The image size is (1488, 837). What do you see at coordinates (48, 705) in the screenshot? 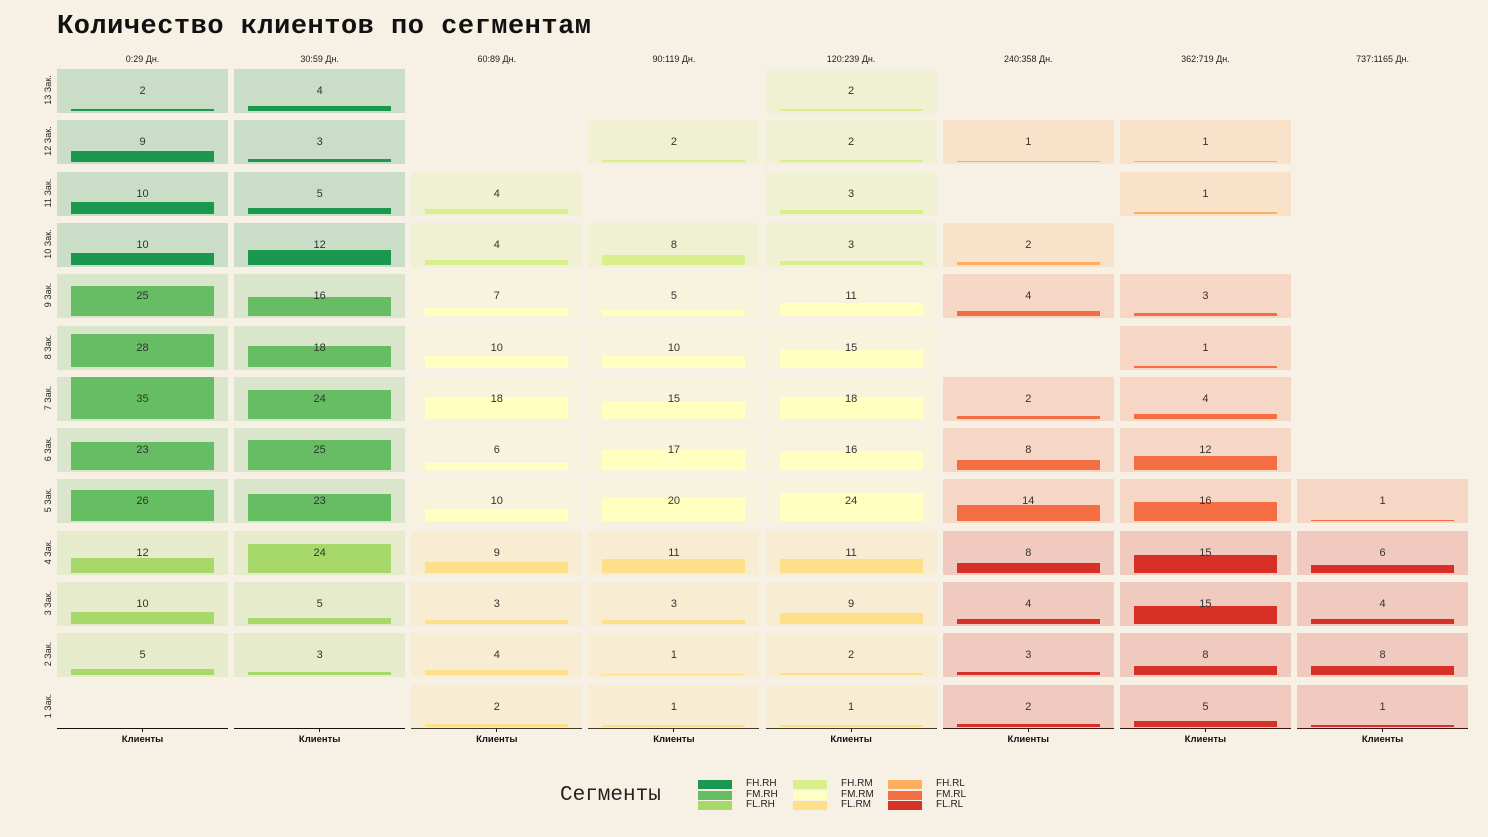
I see `row-label: 1 Зак.` at bounding box center [48, 705].